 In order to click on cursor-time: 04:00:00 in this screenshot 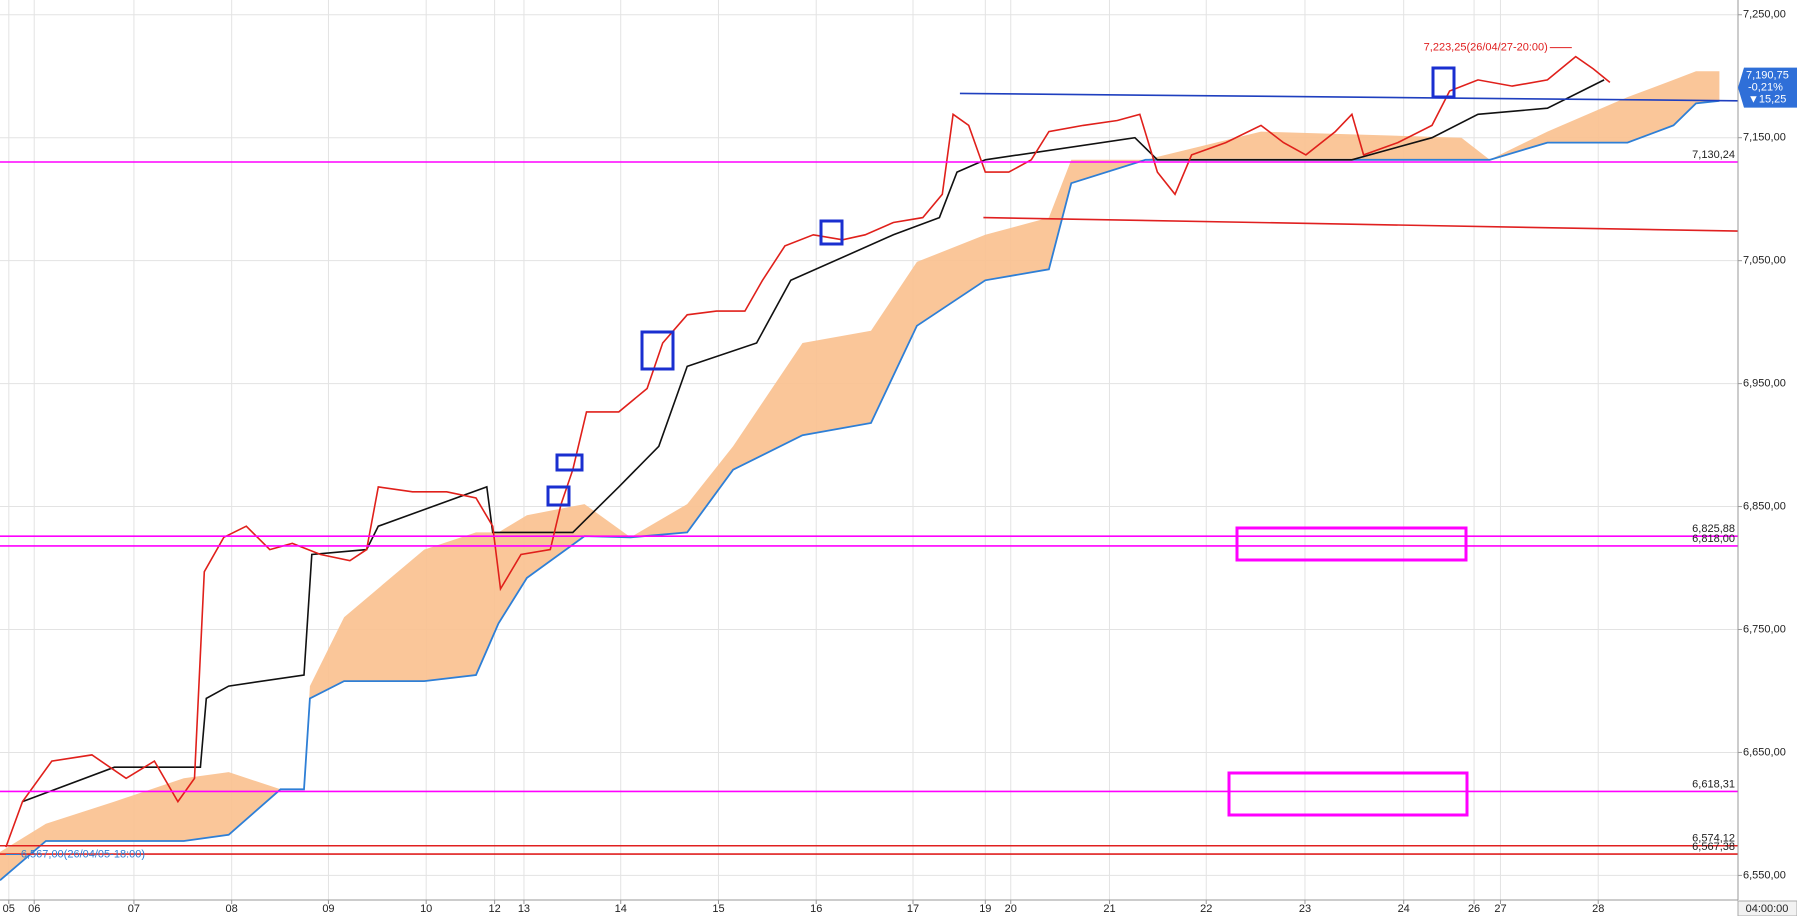, I will do `click(1767, 909)`.